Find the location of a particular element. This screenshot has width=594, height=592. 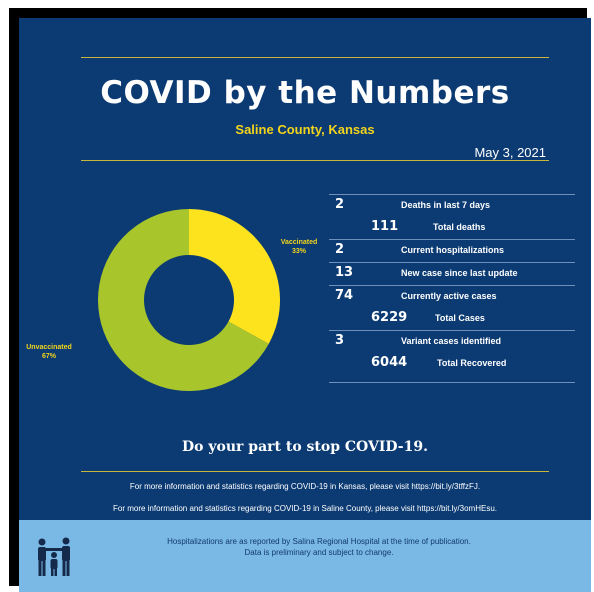

stat-label: Deaths in last 7 days is located at coordinates (446, 205).